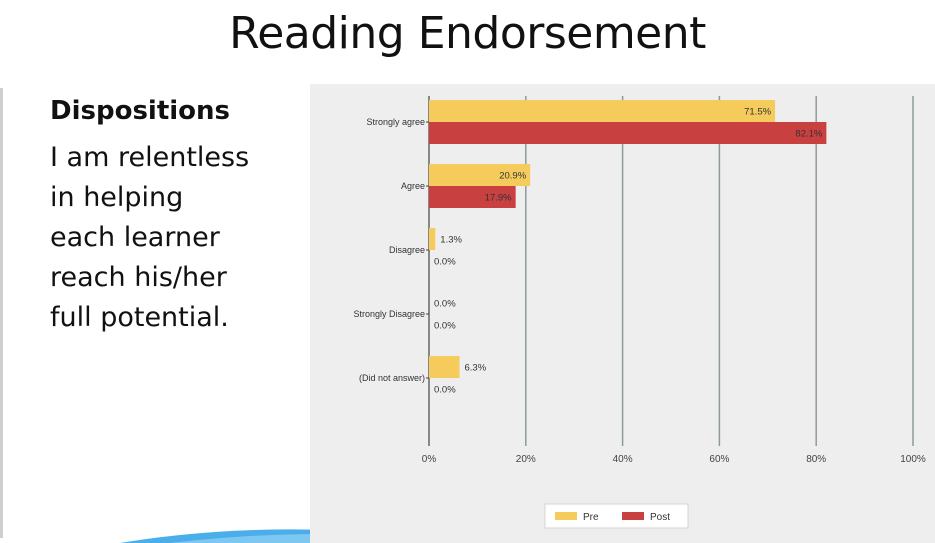 Image resolution: width=935 pixels, height=543 pixels. Describe the element at coordinates (757, 112) in the screenshot. I see `data-label: 71.5%` at that location.